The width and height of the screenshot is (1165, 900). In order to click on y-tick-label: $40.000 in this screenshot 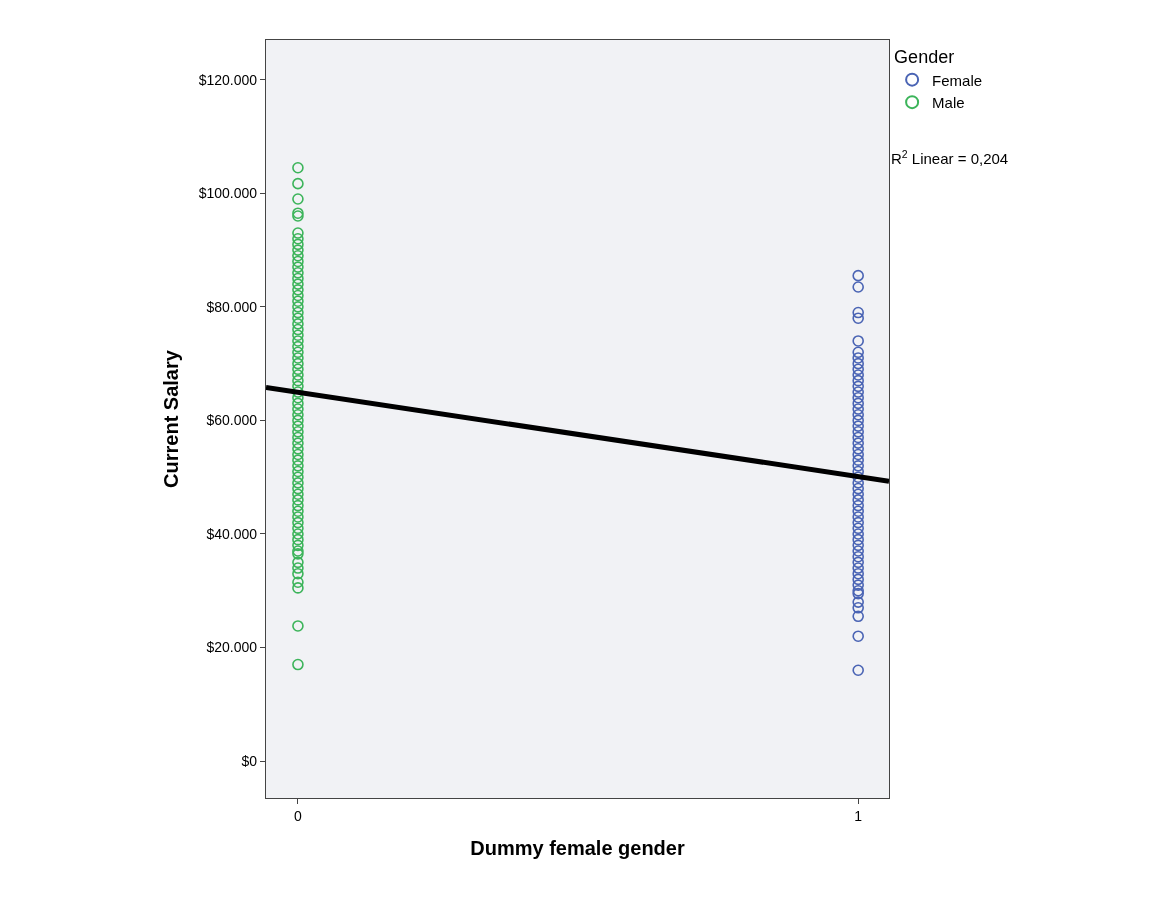, I will do `click(232, 533)`.